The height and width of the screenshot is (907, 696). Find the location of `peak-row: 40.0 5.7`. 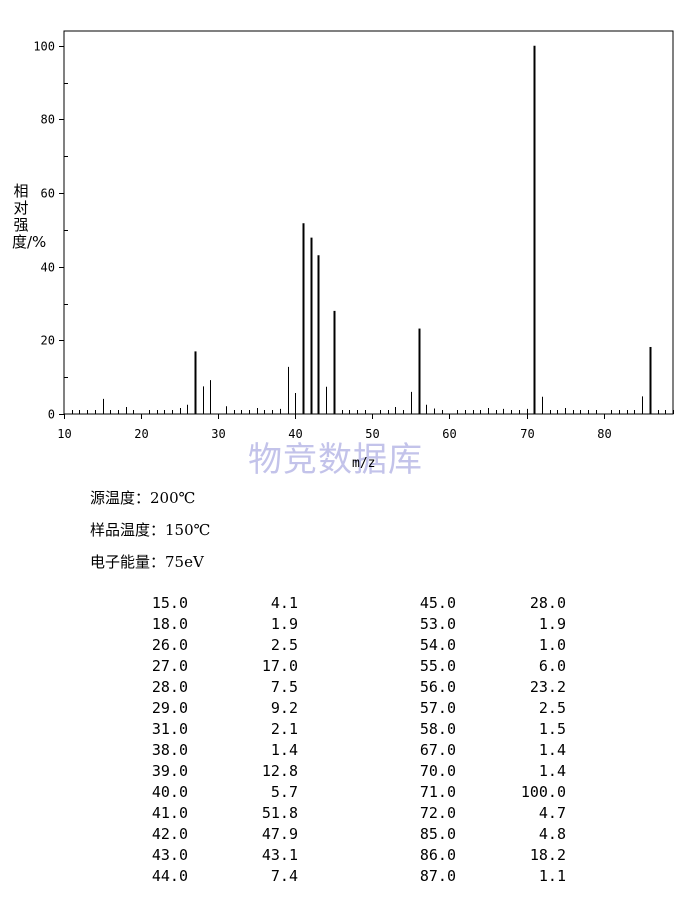

peak-row: 40.0 5.7 is located at coordinates (219, 792).